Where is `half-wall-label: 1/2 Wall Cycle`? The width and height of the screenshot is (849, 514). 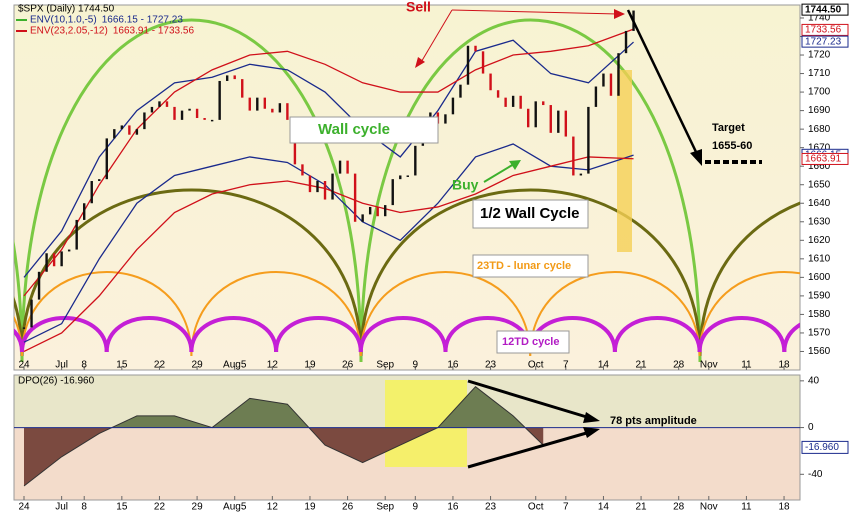
half-wall-label: 1/2 Wall Cycle is located at coordinates (530, 213).